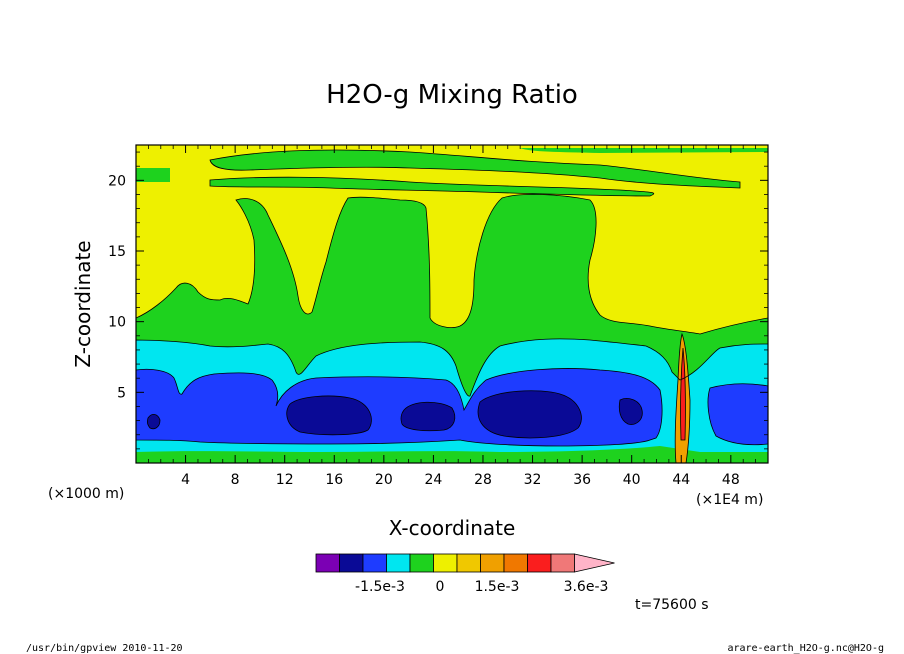 The width and height of the screenshot is (904, 654). Describe the element at coordinates (380, 587) in the screenshot. I see `colorbar-label: -1.5e-3` at that location.